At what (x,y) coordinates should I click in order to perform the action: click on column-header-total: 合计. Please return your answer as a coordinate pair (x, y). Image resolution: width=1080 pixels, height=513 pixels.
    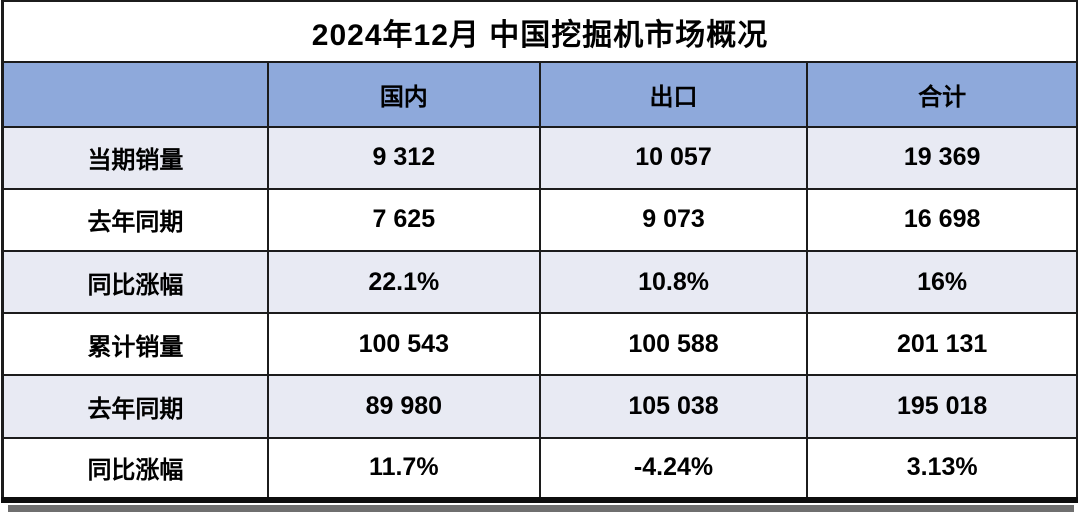
    Looking at the image, I should click on (942, 94).